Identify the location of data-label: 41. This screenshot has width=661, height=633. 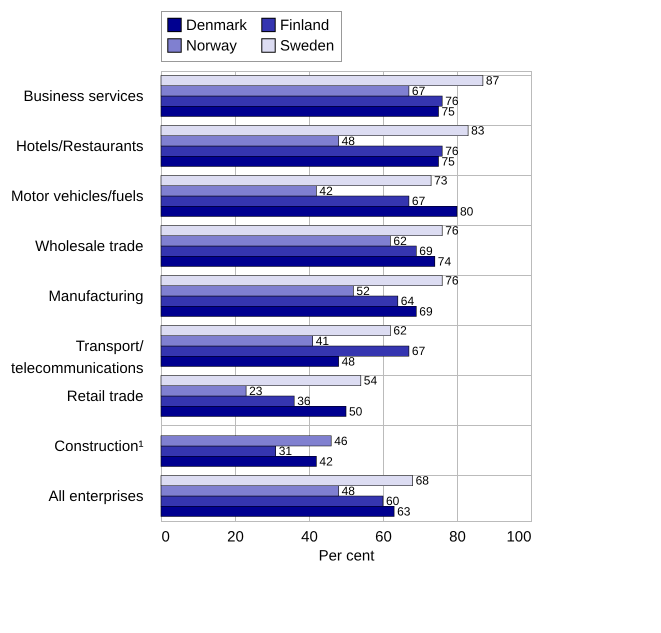
(323, 341).